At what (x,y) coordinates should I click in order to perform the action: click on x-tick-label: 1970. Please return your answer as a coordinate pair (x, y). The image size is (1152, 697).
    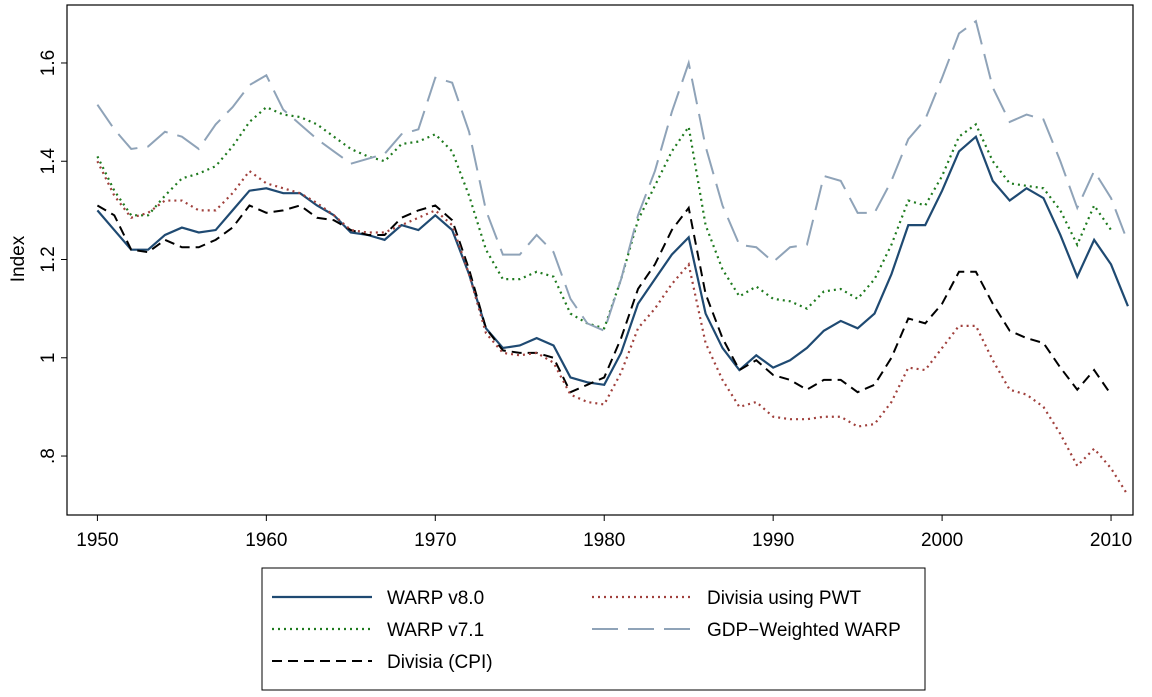
    Looking at the image, I should click on (435, 540).